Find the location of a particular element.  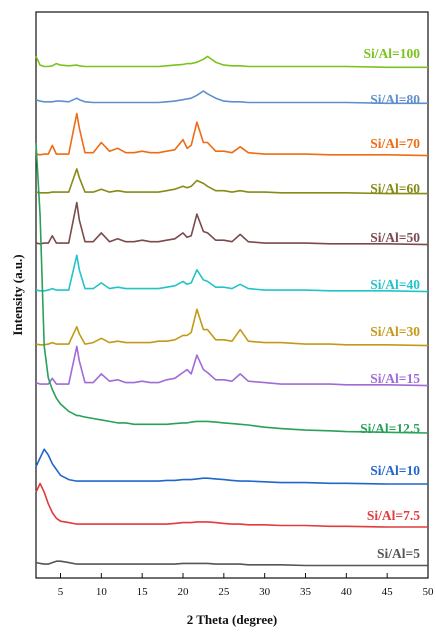

x-tick-label-7: 40 is located at coordinates (347, 592).